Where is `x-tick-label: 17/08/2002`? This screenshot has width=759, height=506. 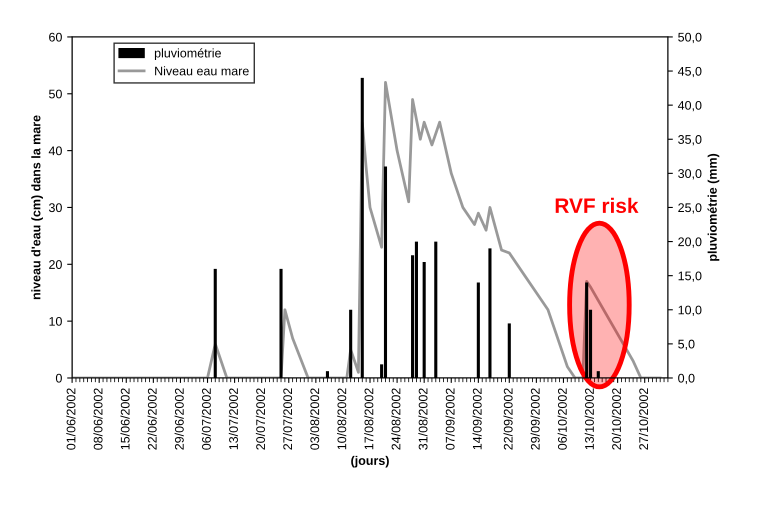
x-tick-label: 17/08/2002 is located at coordinates (369, 419).